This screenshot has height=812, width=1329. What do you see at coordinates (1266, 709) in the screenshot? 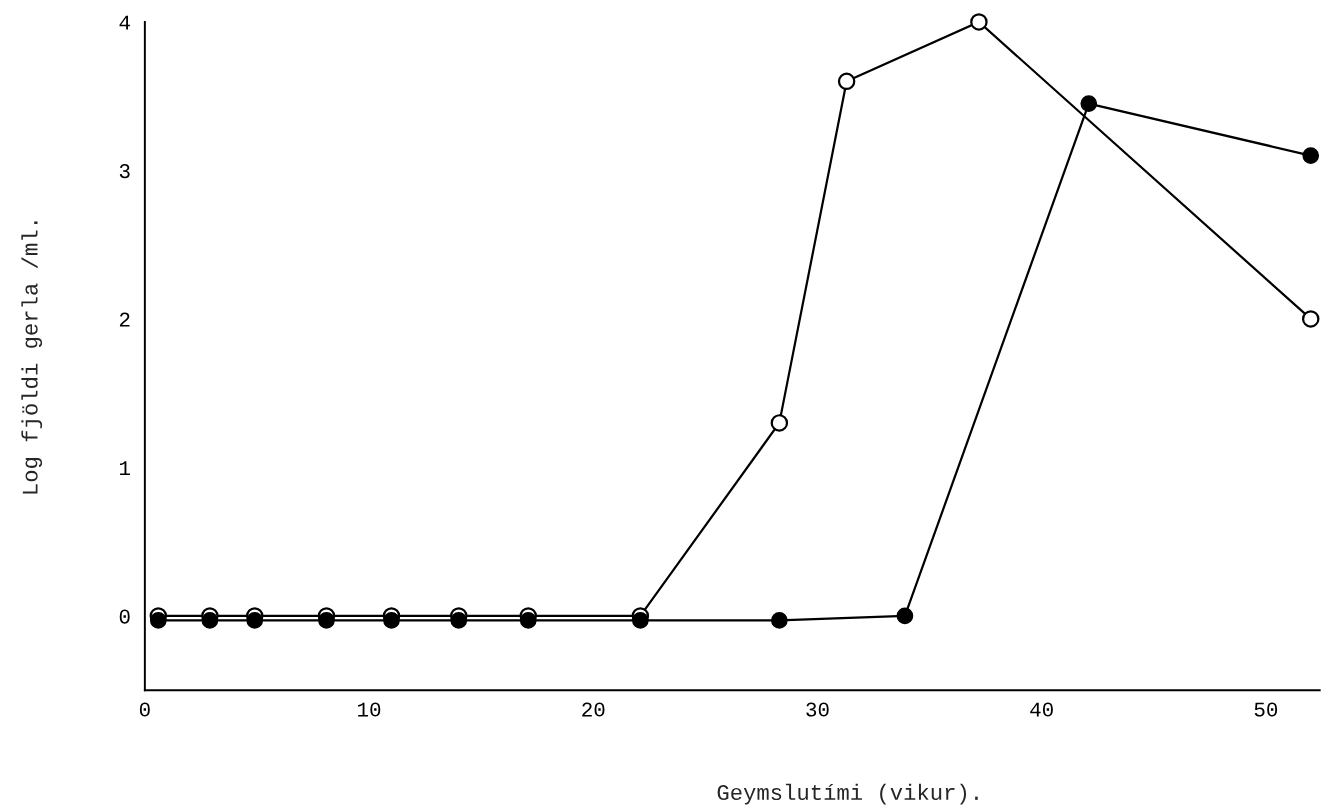
I see `x-tick-label: 50` at bounding box center [1266, 709].